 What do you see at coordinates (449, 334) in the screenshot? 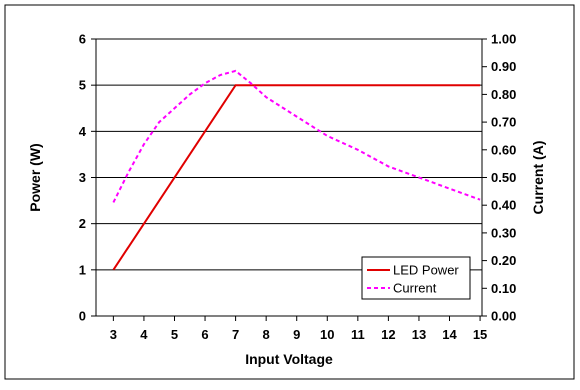
I see `x-tick-label: 14` at bounding box center [449, 334].